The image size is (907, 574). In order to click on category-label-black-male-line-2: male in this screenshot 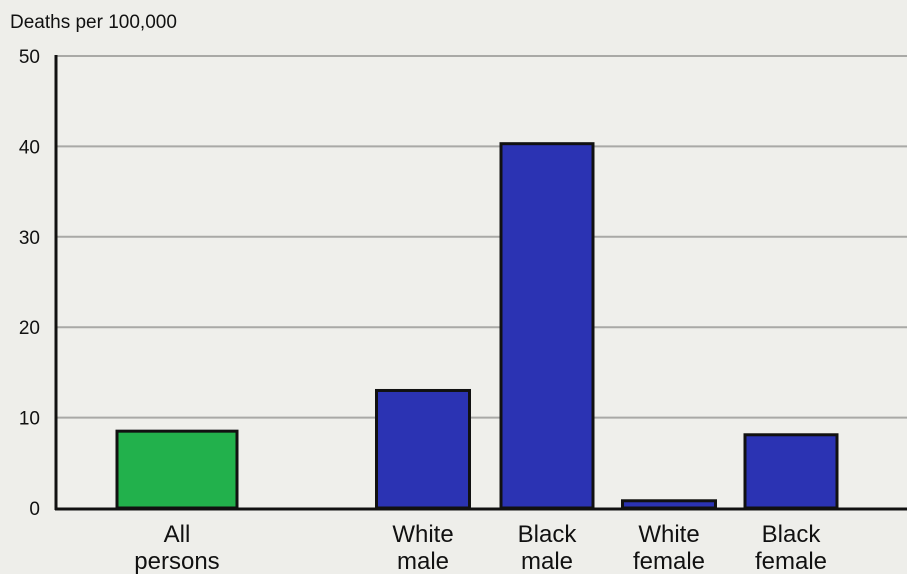, I will do `click(547, 561)`.